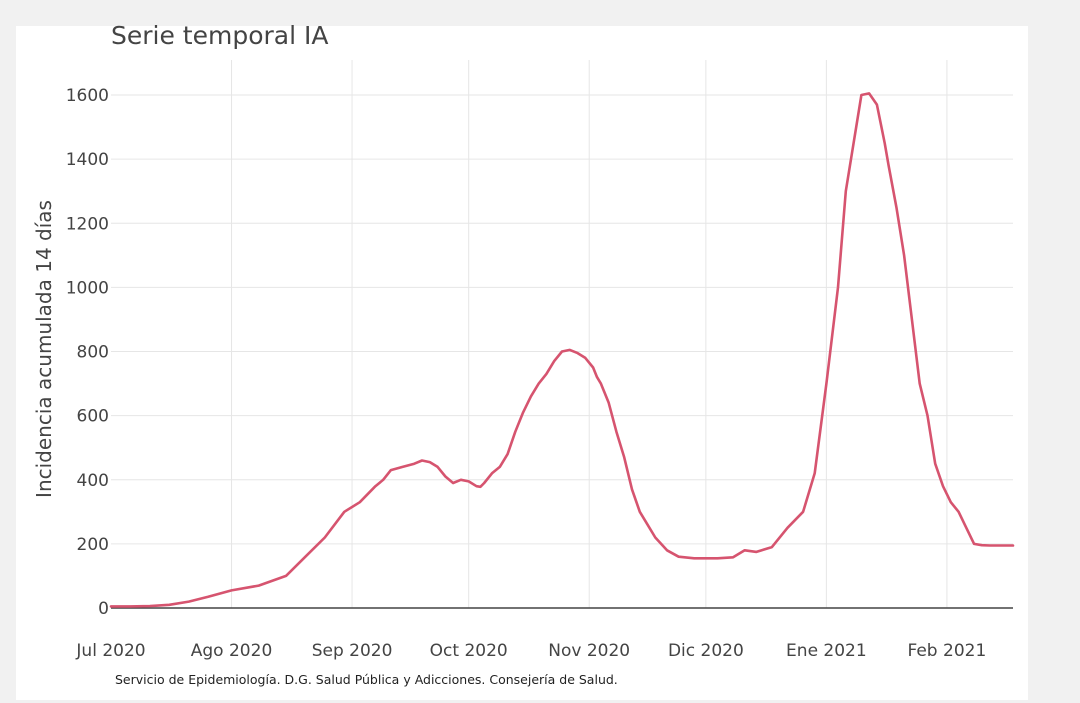 The height and width of the screenshot is (703, 1080). Describe the element at coordinates (87, 288) in the screenshot. I see `y-tick-label: 1000` at that location.